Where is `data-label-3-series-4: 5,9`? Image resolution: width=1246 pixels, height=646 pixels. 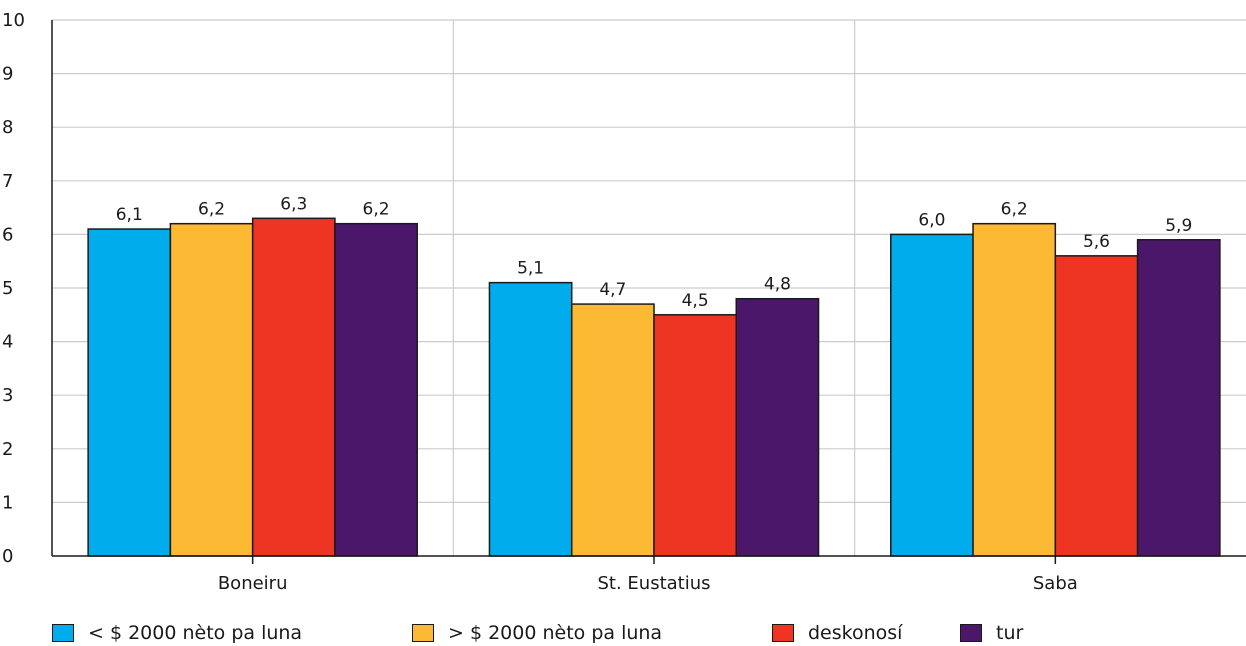
data-label-3-series-4: 5,9 is located at coordinates (1178, 226).